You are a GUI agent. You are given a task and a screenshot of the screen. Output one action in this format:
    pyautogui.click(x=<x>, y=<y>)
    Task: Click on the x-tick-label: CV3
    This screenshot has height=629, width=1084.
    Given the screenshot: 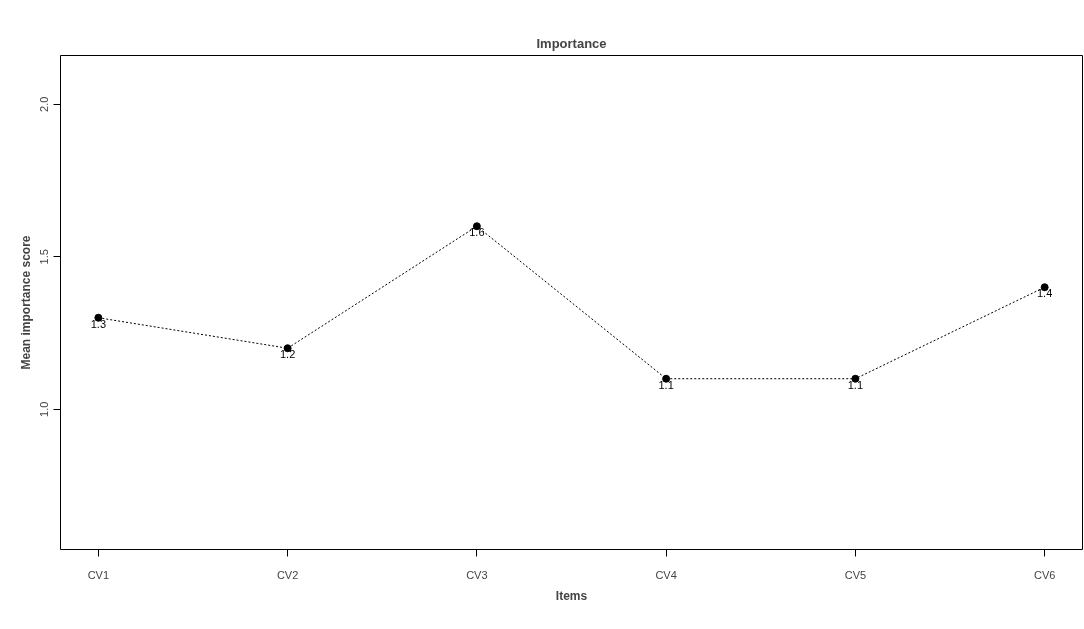 What is the action you would take?
    pyautogui.click(x=477, y=574)
    